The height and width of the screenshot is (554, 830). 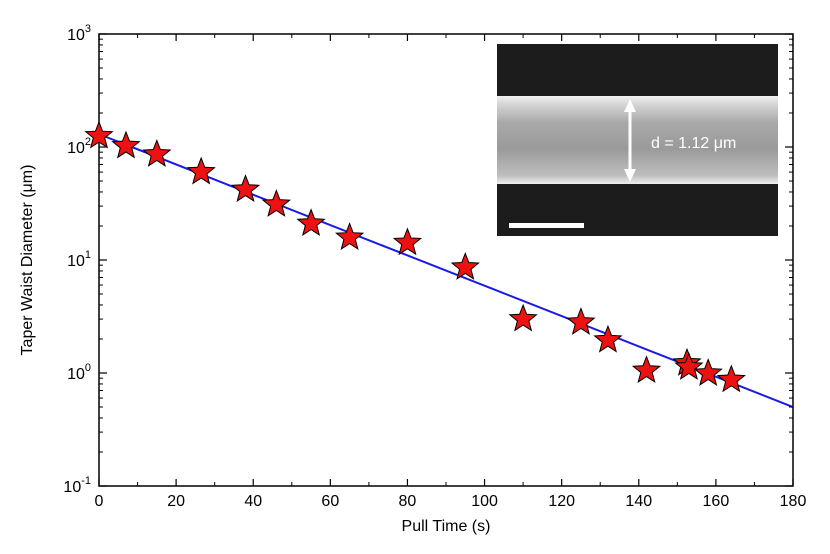 I want to click on inset-micrograph: d = 1.12 μm, so click(x=637, y=140).